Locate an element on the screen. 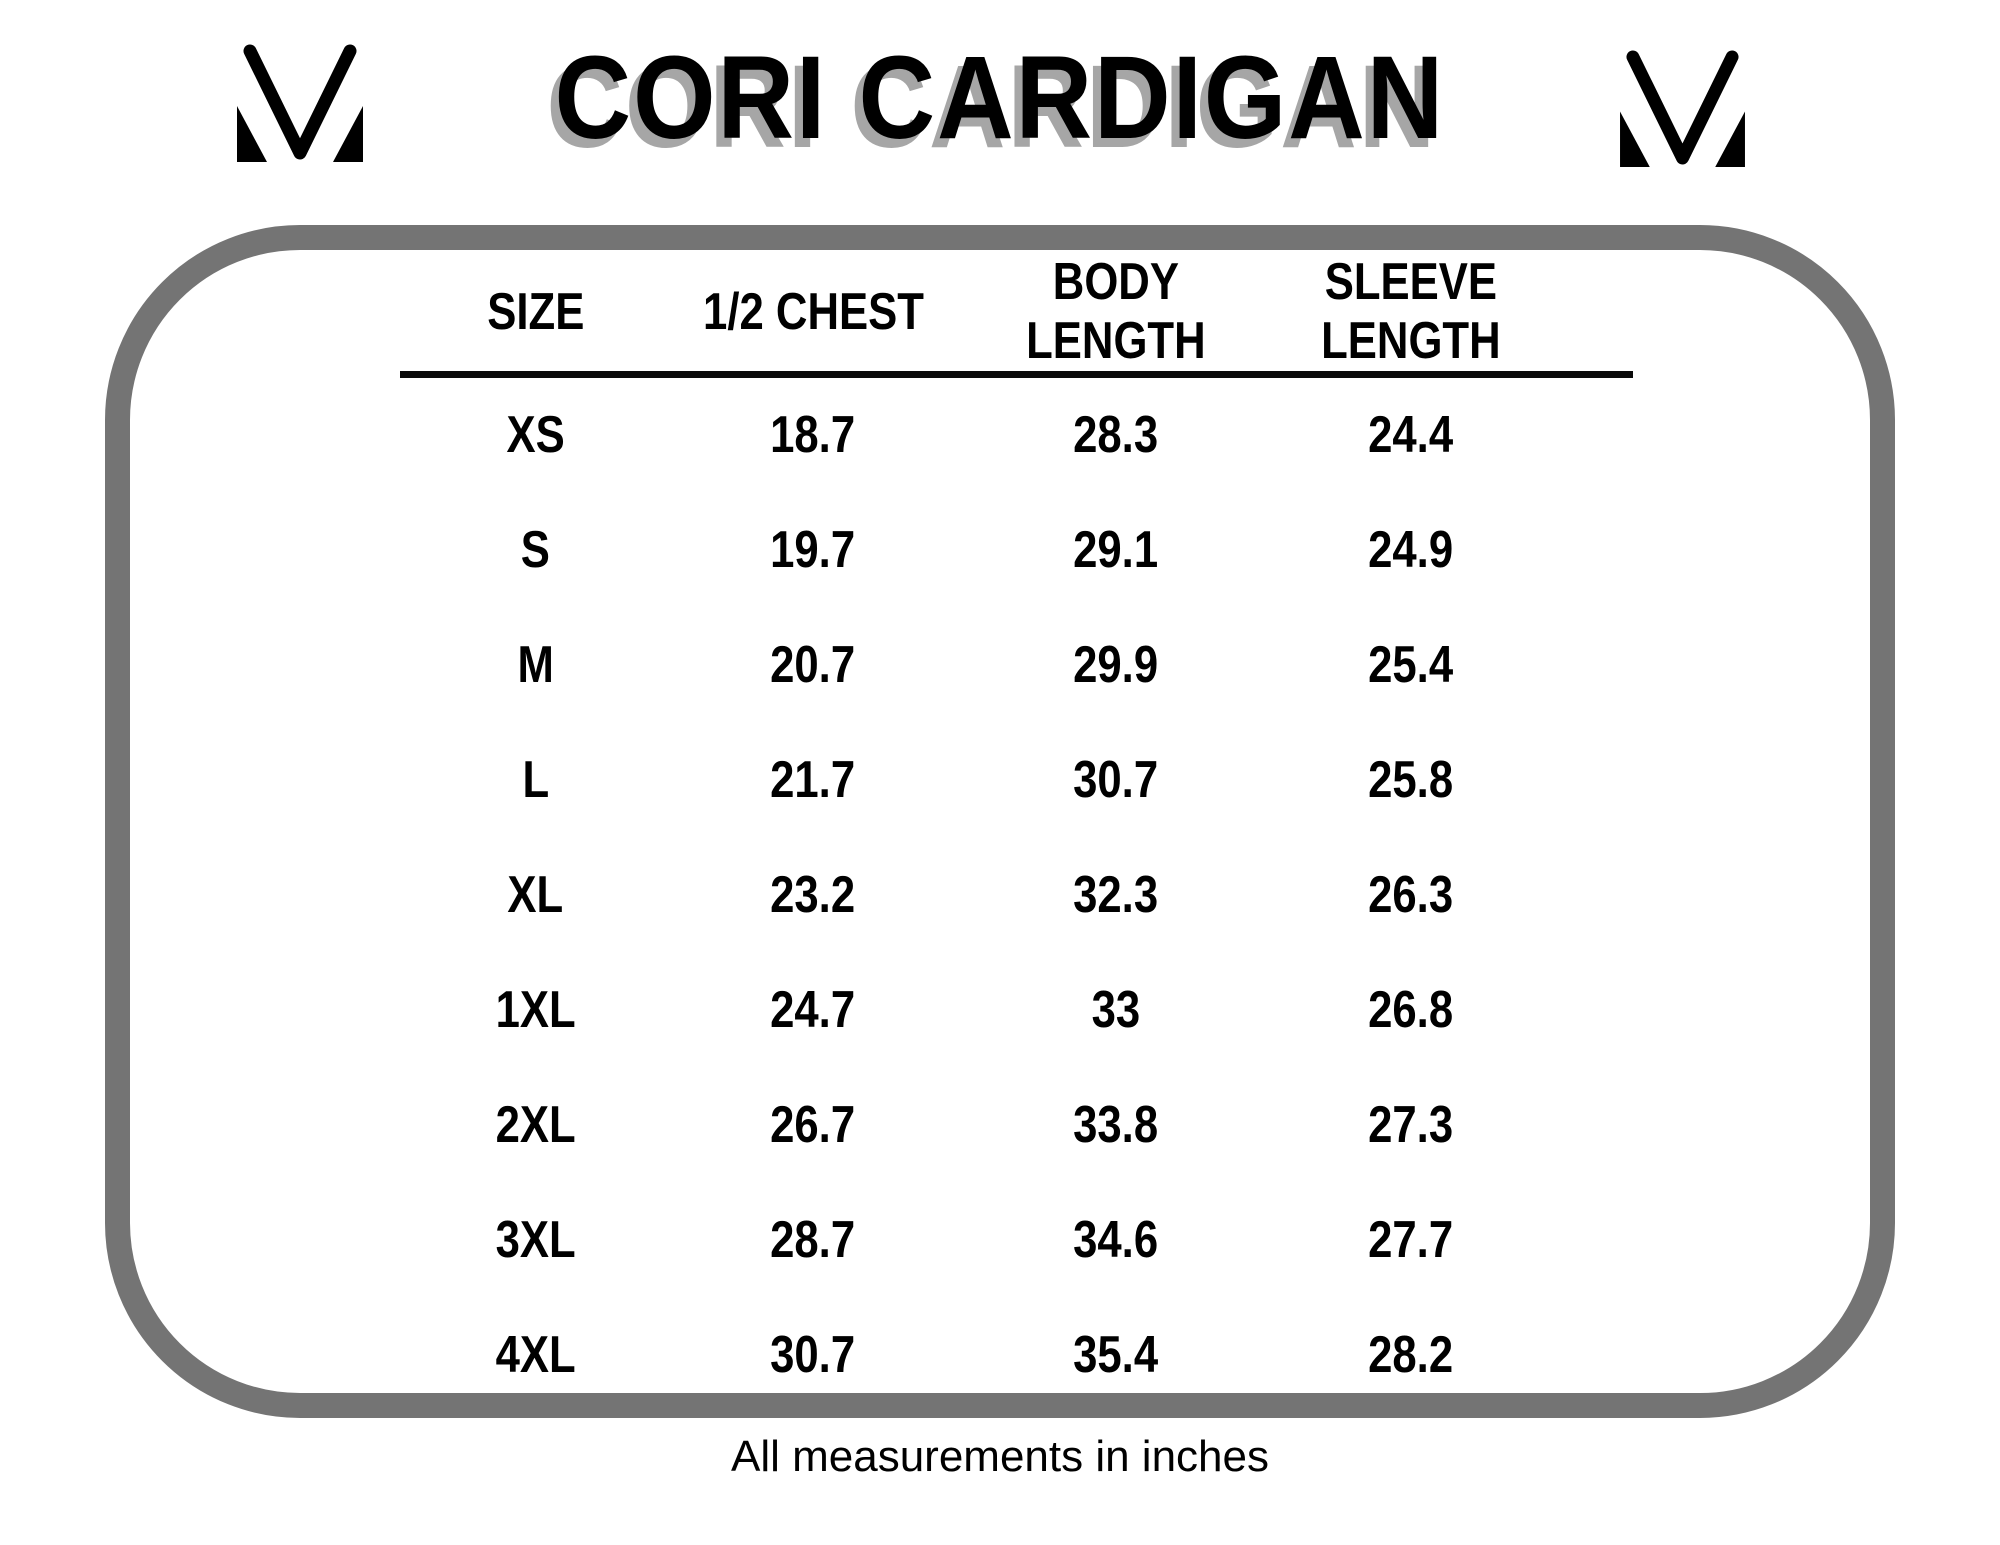  half-chest-cell: 18.7 is located at coordinates (813, 435).